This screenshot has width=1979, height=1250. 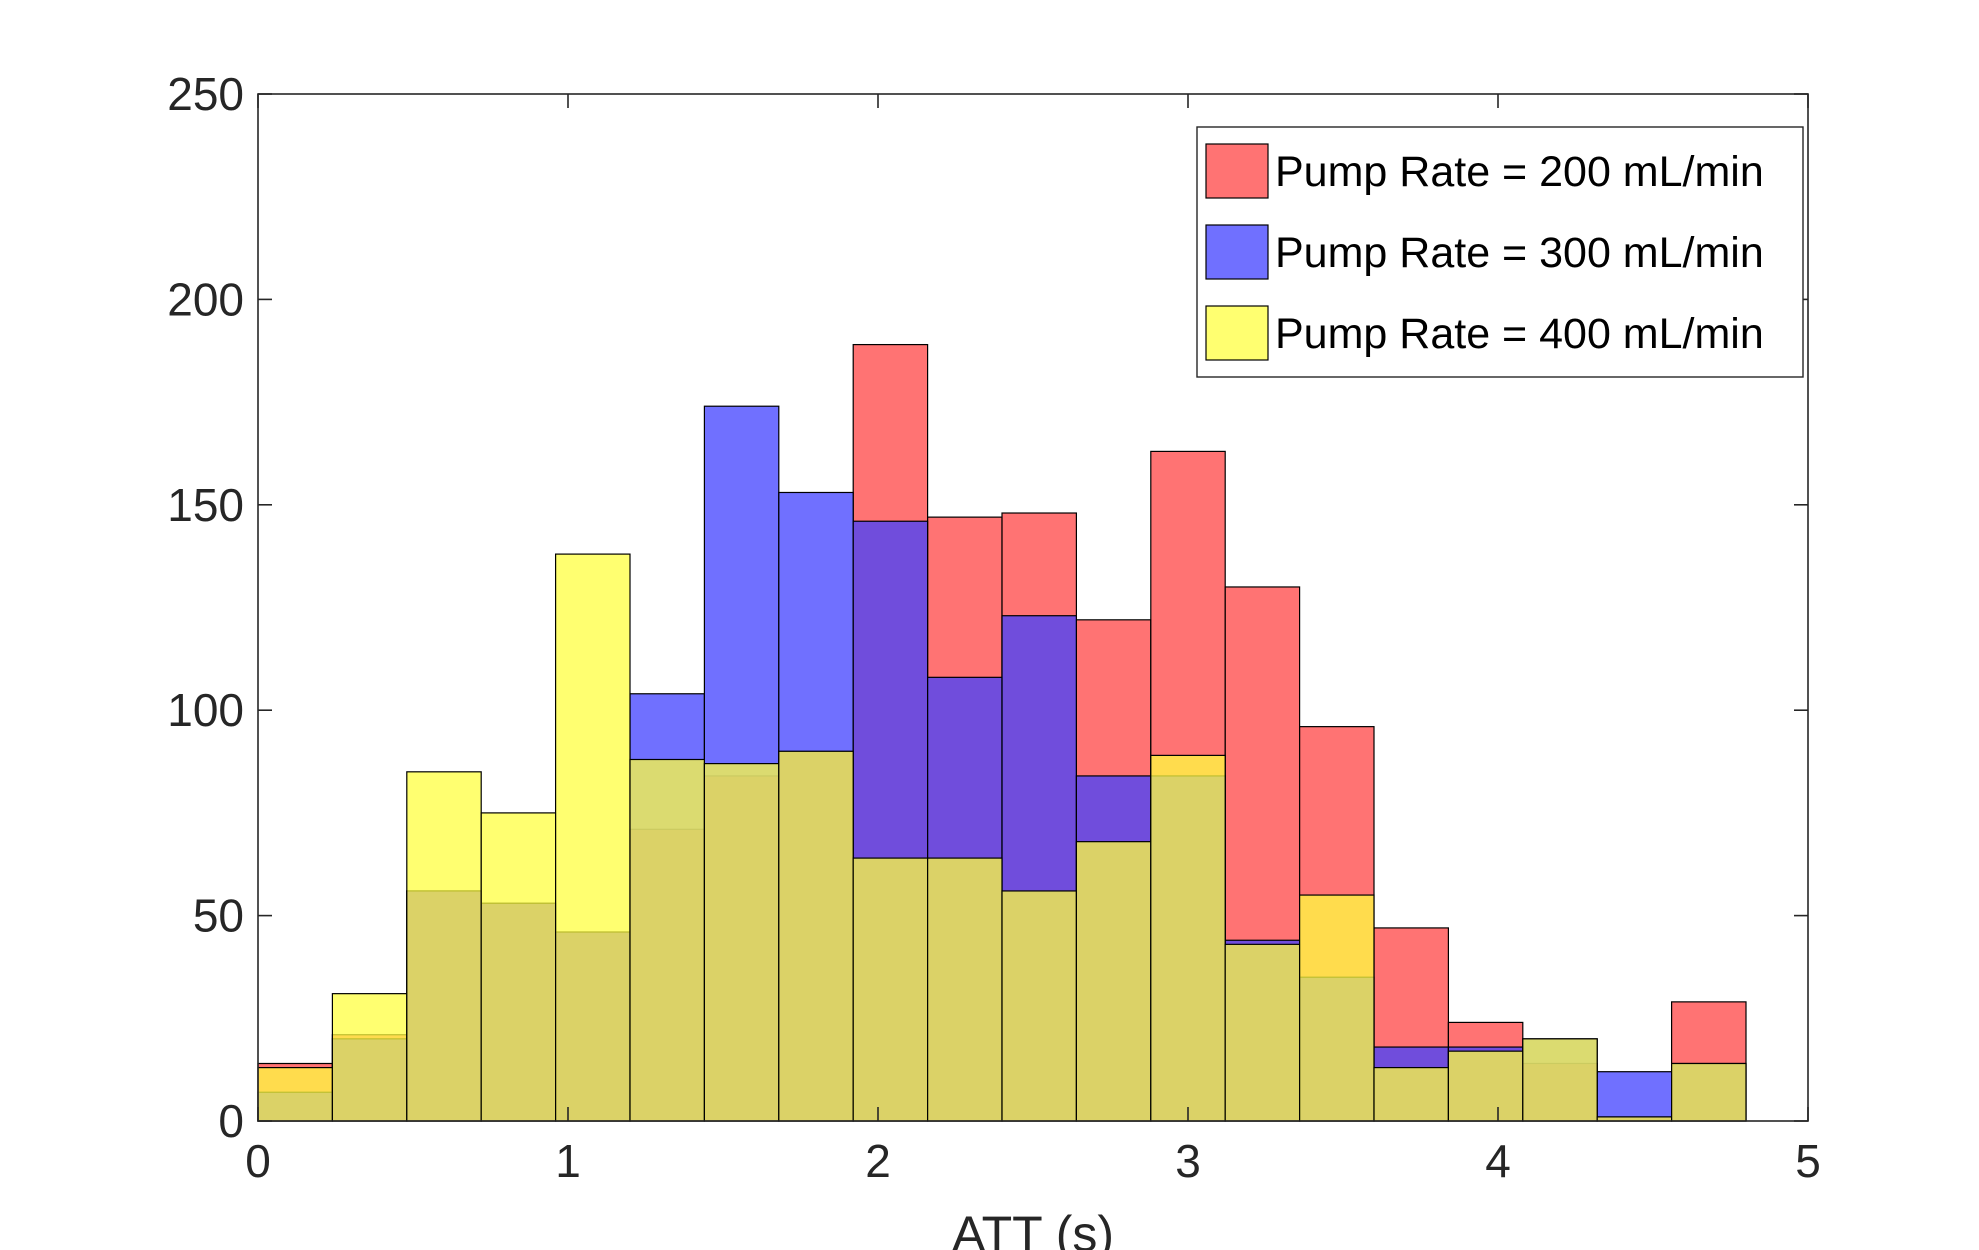 What do you see at coordinates (258, 1161) in the screenshot?
I see `x-tick-label: 0` at bounding box center [258, 1161].